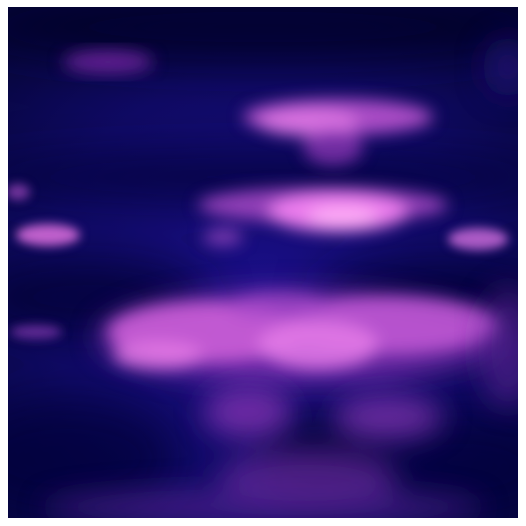  I want to click on middle-blob, so click(323, 216).